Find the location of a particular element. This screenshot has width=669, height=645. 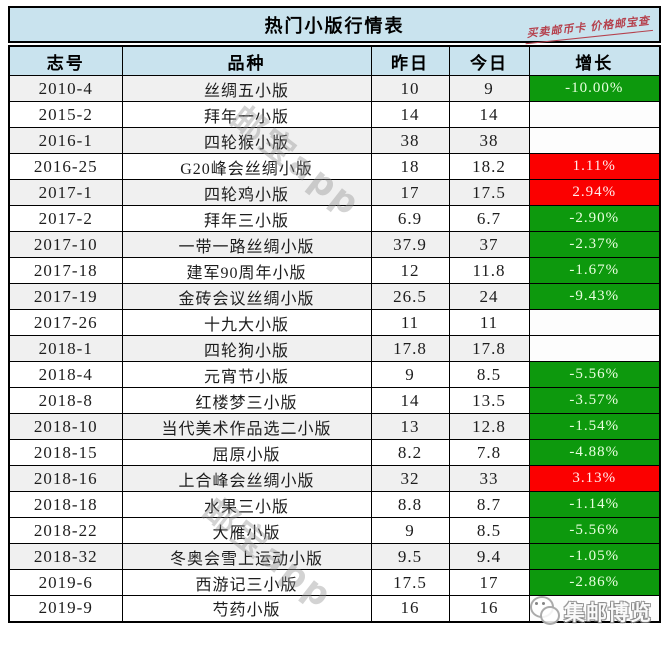

title-band: 热门小版行情表 买卖邮币卡 价格邮宝查 is located at coordinates (334, 25).